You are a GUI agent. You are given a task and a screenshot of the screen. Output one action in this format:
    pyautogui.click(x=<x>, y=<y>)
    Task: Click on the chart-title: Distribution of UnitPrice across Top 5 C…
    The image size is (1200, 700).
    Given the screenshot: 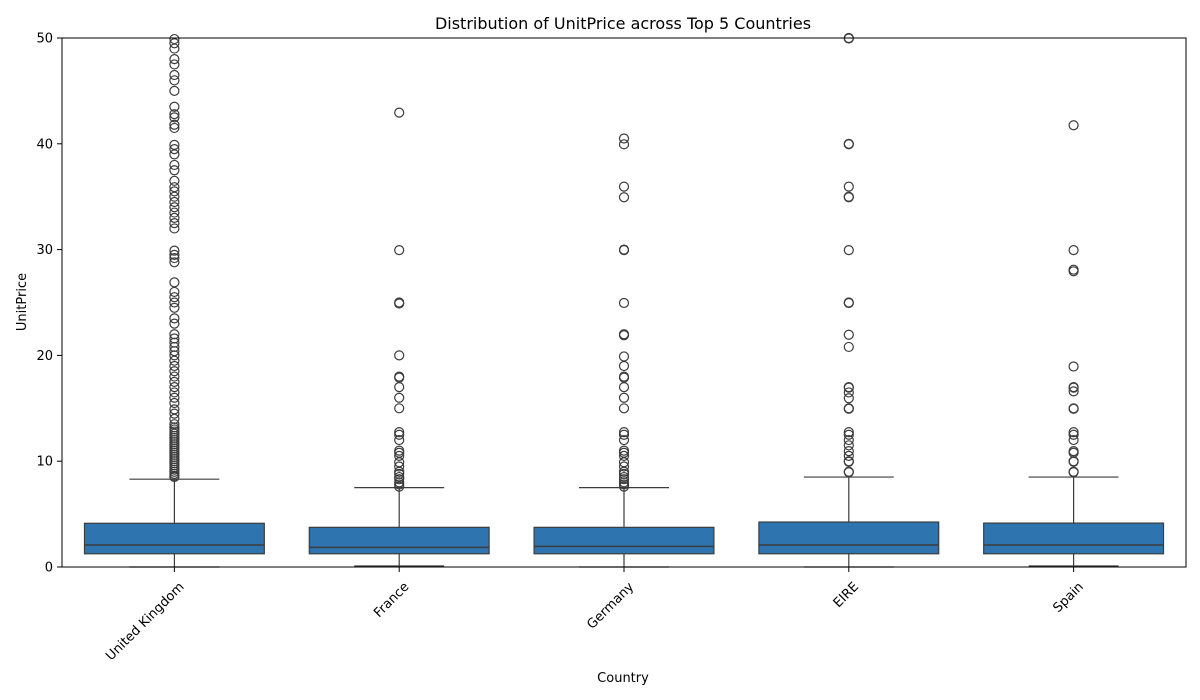 What is the action you would take?
    pyautogui.click(x=623, y=23)
    